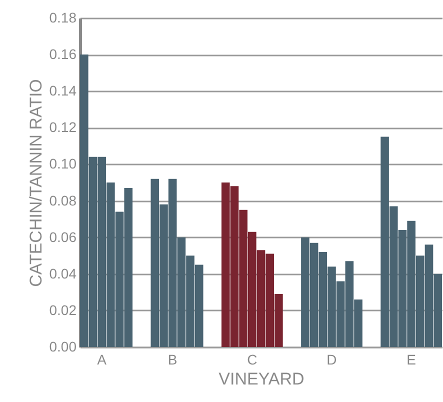  What do you see at coordinates (331, 360) in the screenshot?
I see `x-tick-label: D` at bounding box center [331, 360].